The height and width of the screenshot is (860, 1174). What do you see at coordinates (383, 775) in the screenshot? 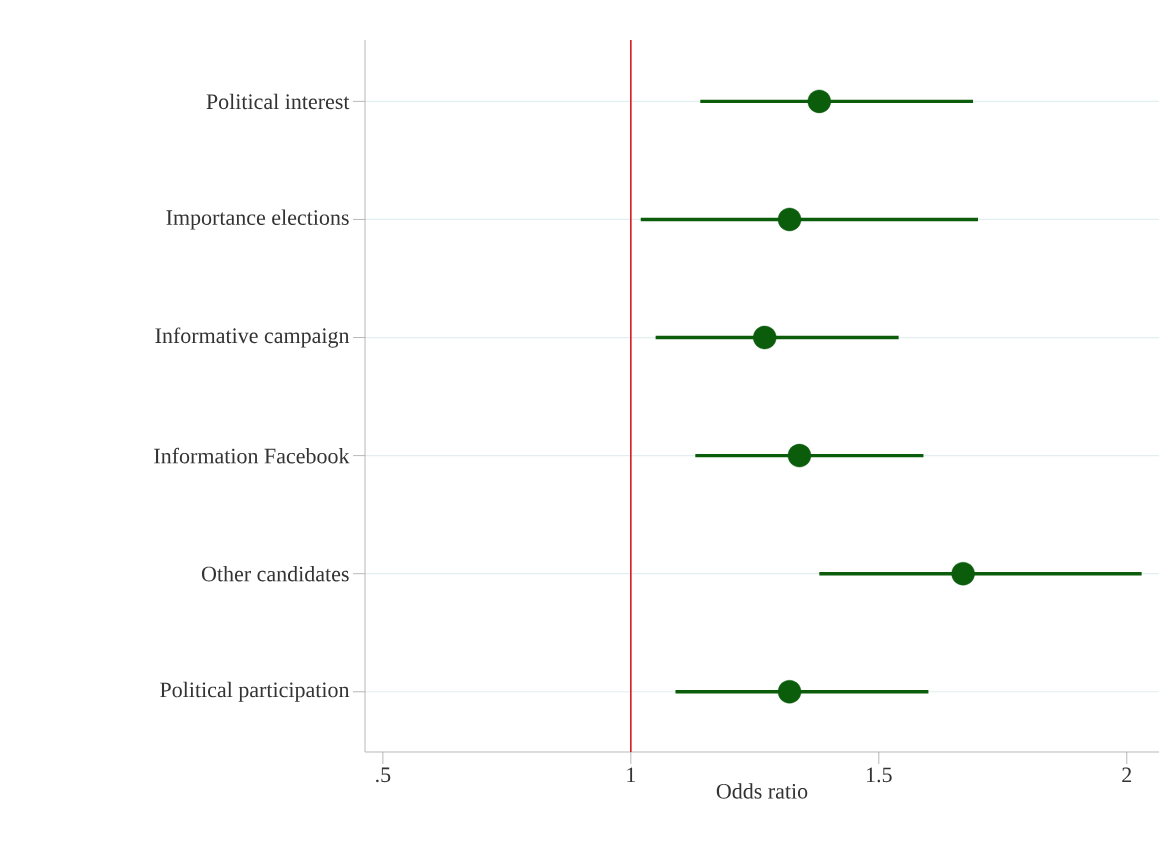
I see `x-tick-label: .5` at bounding box center [383, 775].